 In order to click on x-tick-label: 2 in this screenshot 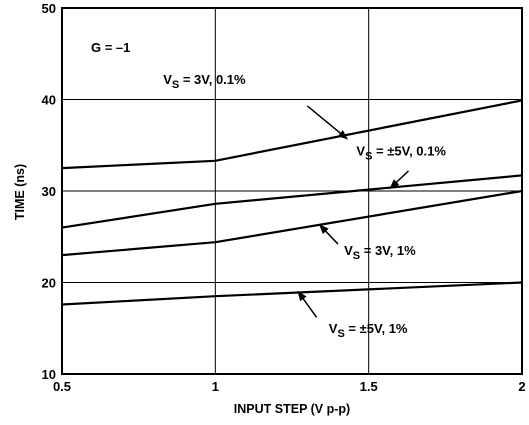, I will do `click(521, 386)`.